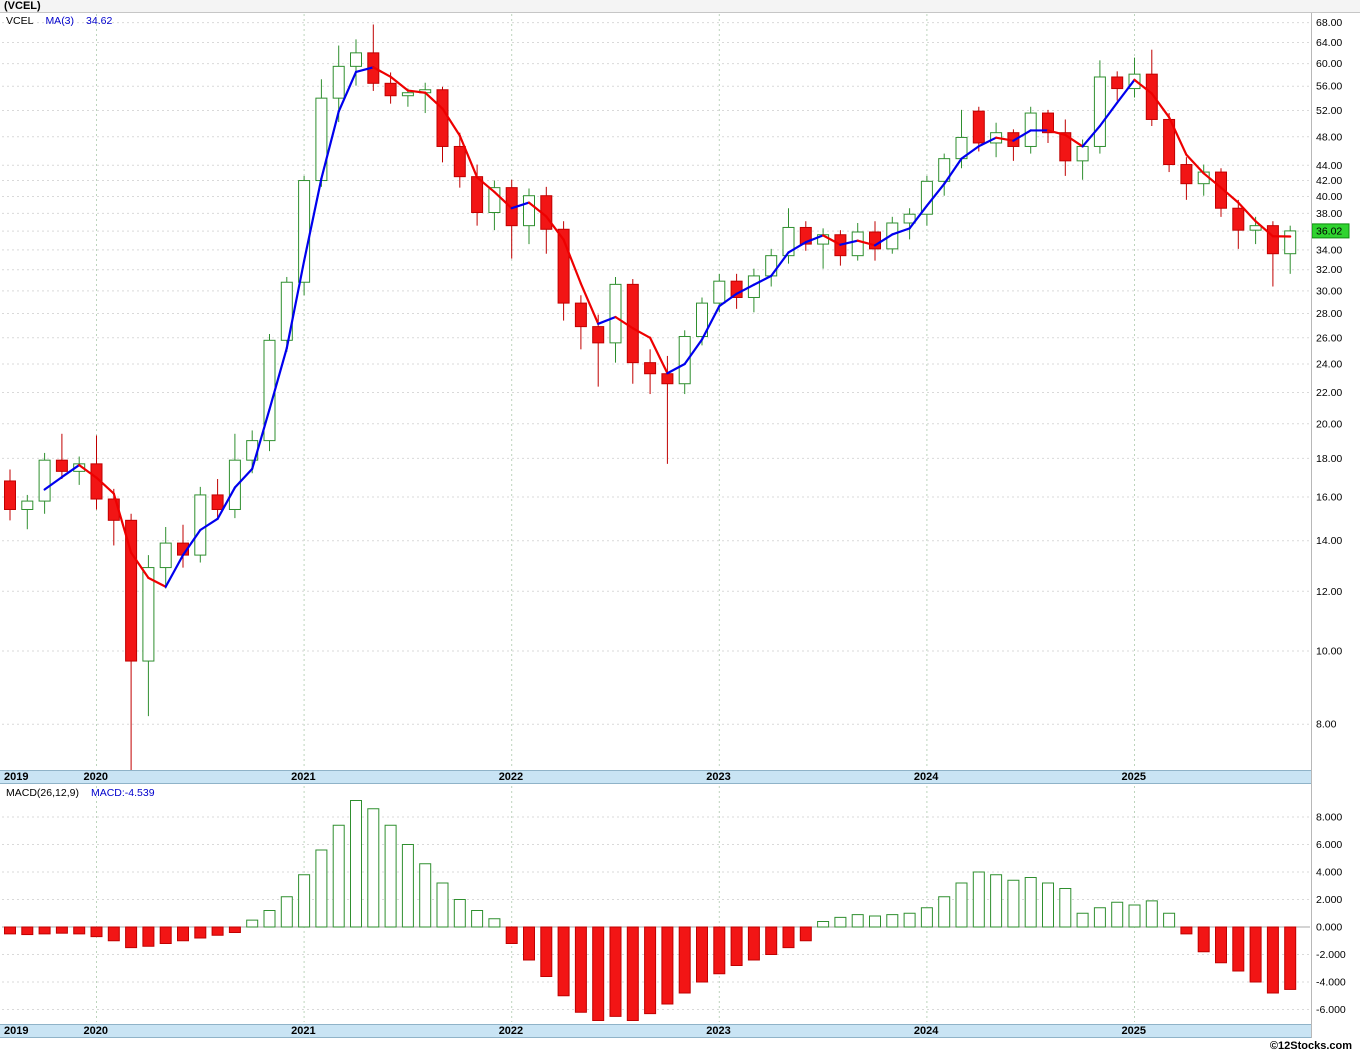 This screenshot has width=1360, height=1056. Describe the element at coordinates (1329, 214) in the screenshot. I see `price-tick-label: 38.00` at that location.